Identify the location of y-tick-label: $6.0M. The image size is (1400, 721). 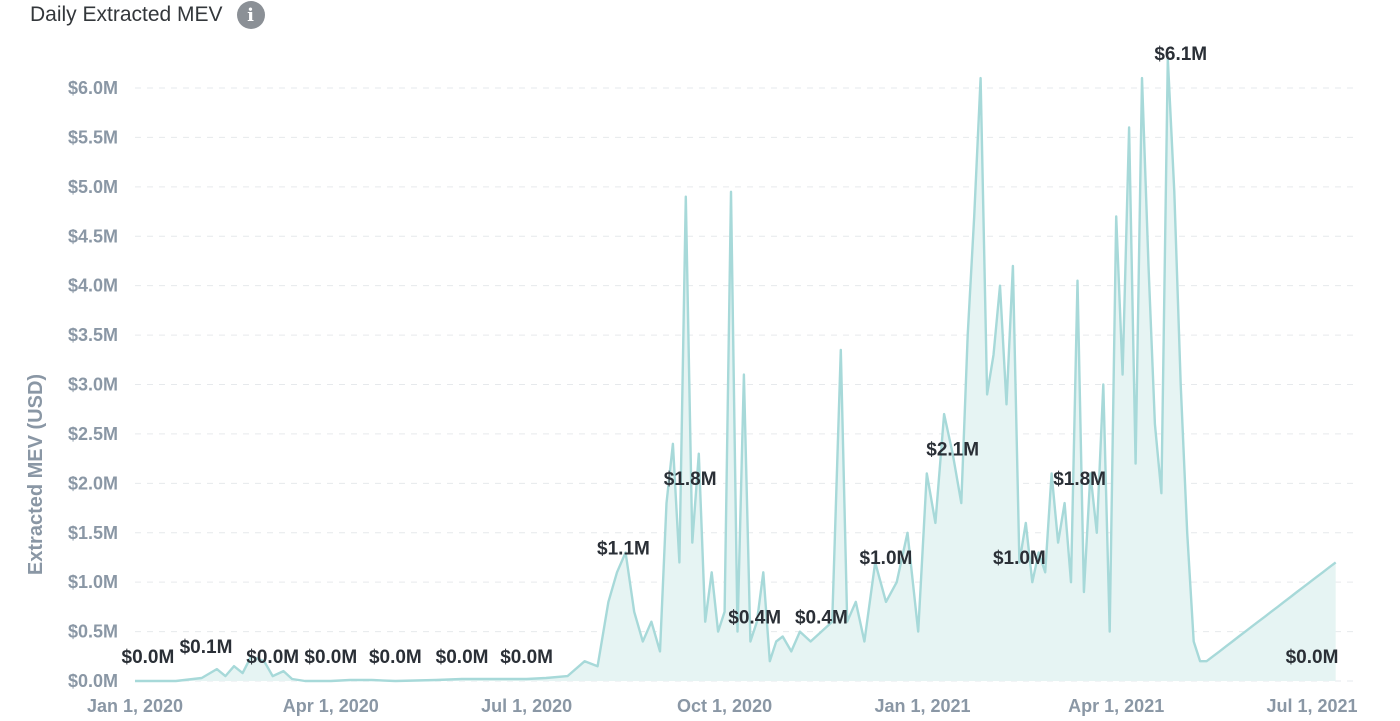
(93, 88).